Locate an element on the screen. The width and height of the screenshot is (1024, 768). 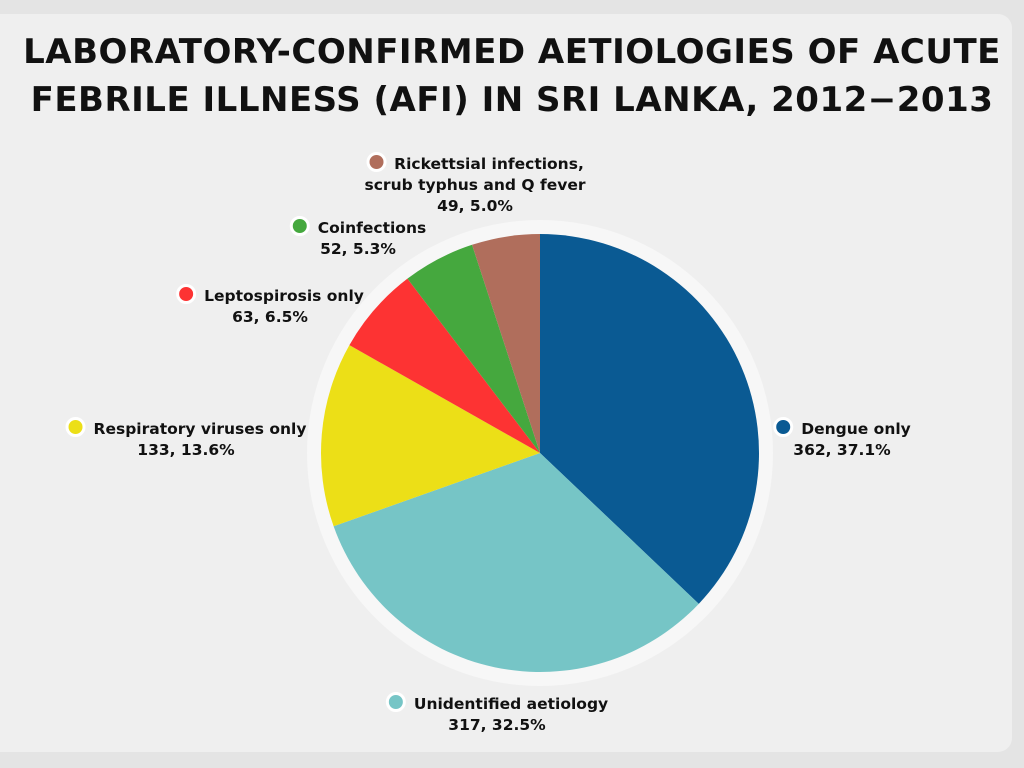
slice-name: Unidentified aetiology is located at coordinates (511, 704).